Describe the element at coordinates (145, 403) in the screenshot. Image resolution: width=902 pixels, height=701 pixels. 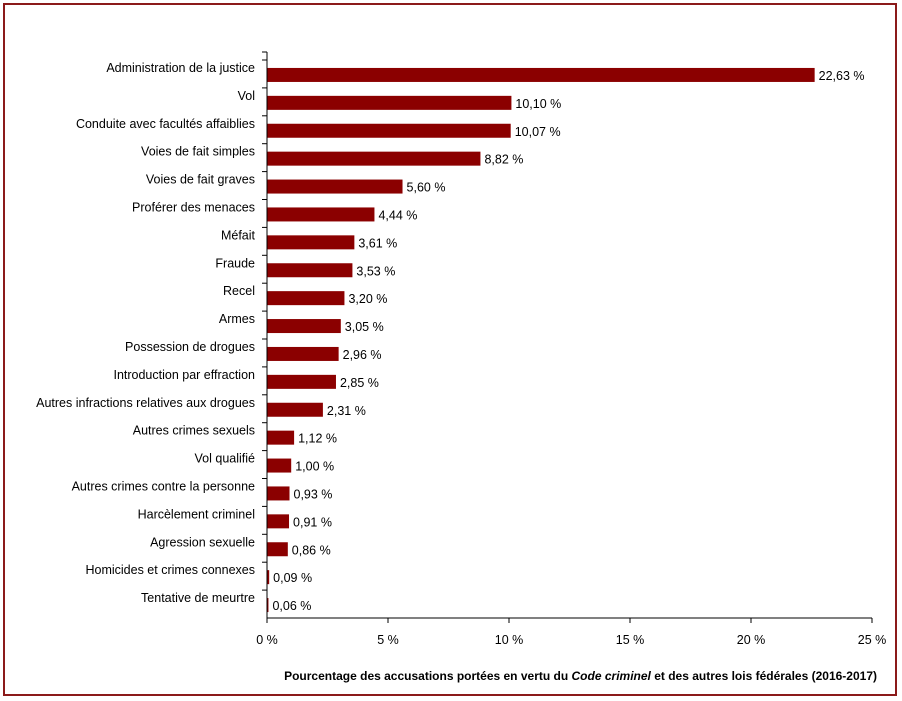
I see `category-label-12: Autres infractions relatives aux drogues` at that location.